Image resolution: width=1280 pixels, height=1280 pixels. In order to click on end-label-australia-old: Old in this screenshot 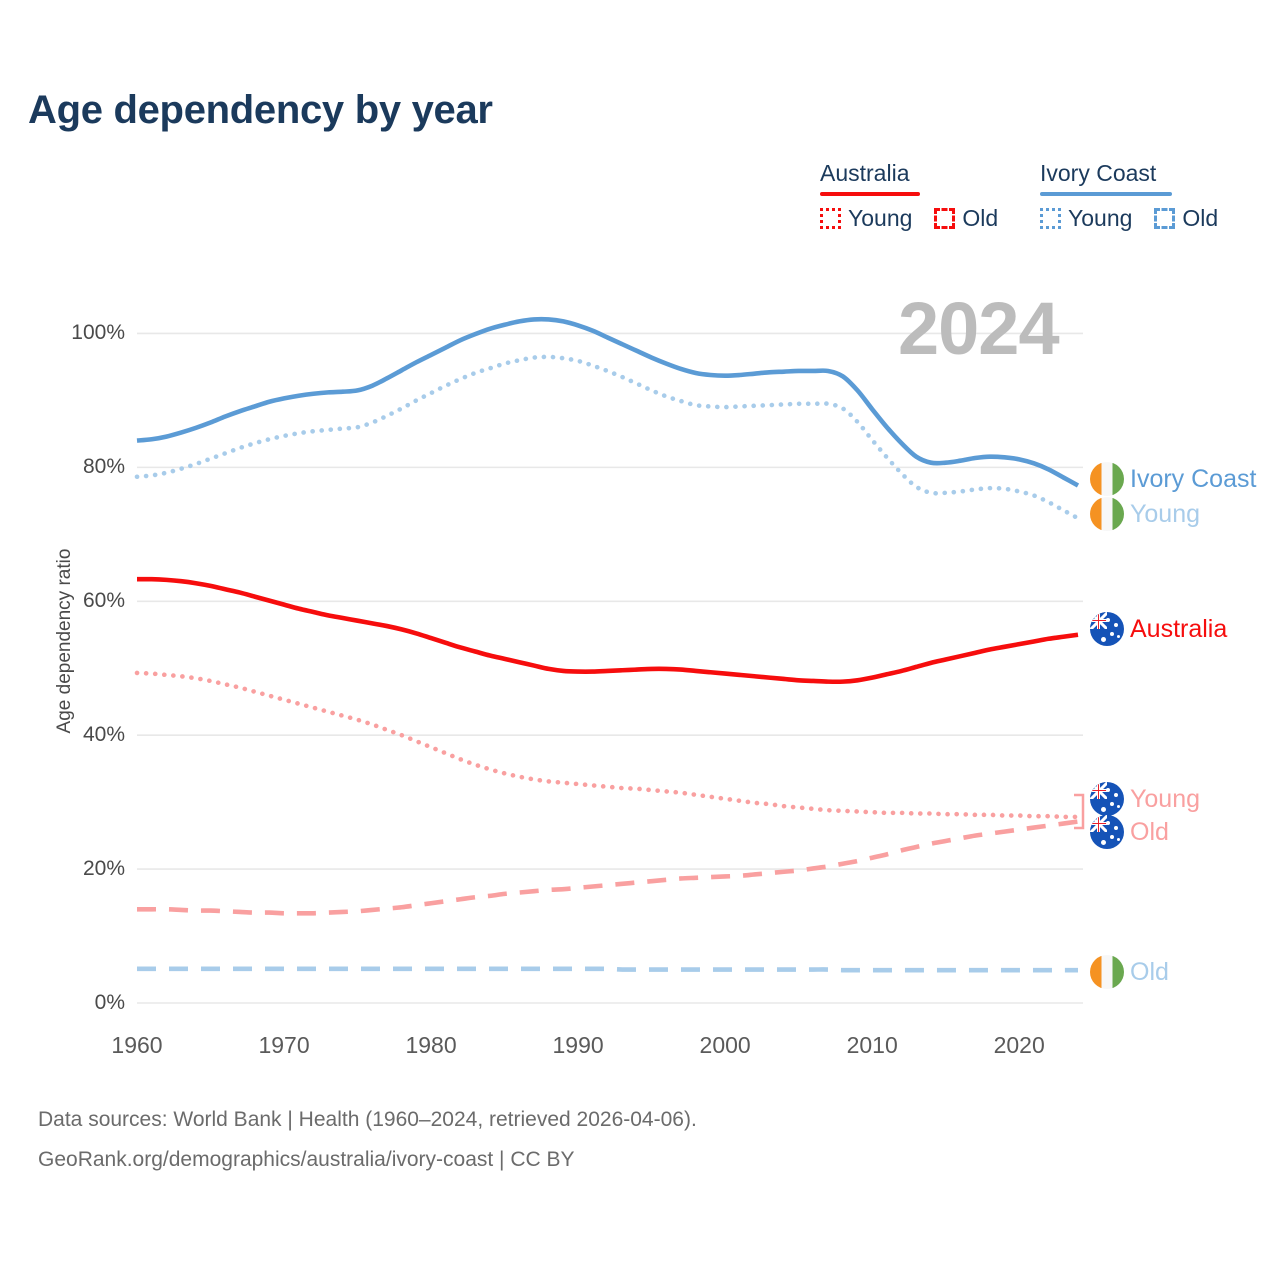, I will do `click(1129, 832)`.